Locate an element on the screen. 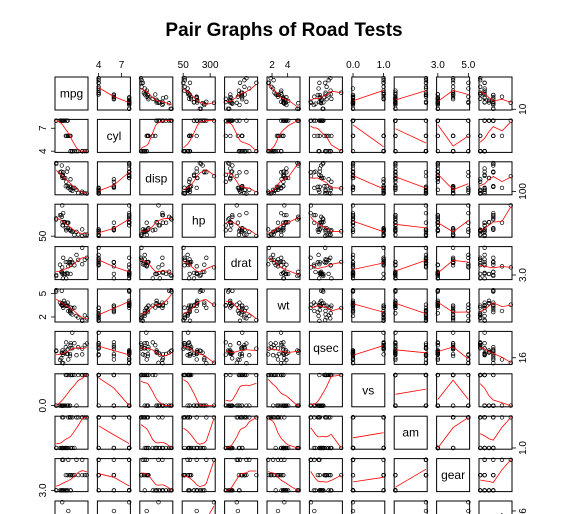 This screenshot has height=514, width=569. panel-qsec-vs-hp is located at coordinates (199, 348).